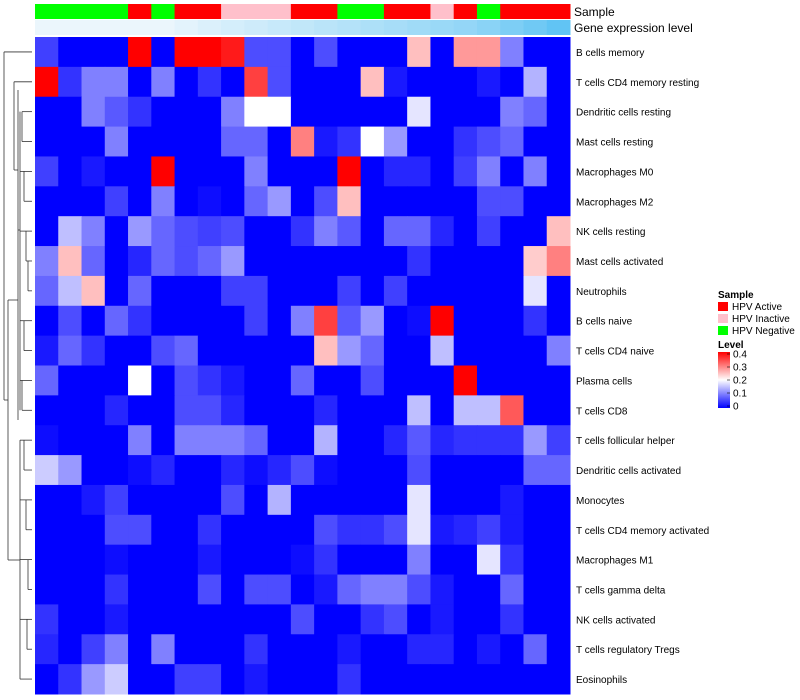 Image resolution: width=800 pixels, height=700 pixels. I want to click on legend-sample-title: Sample, so click(736, 295).